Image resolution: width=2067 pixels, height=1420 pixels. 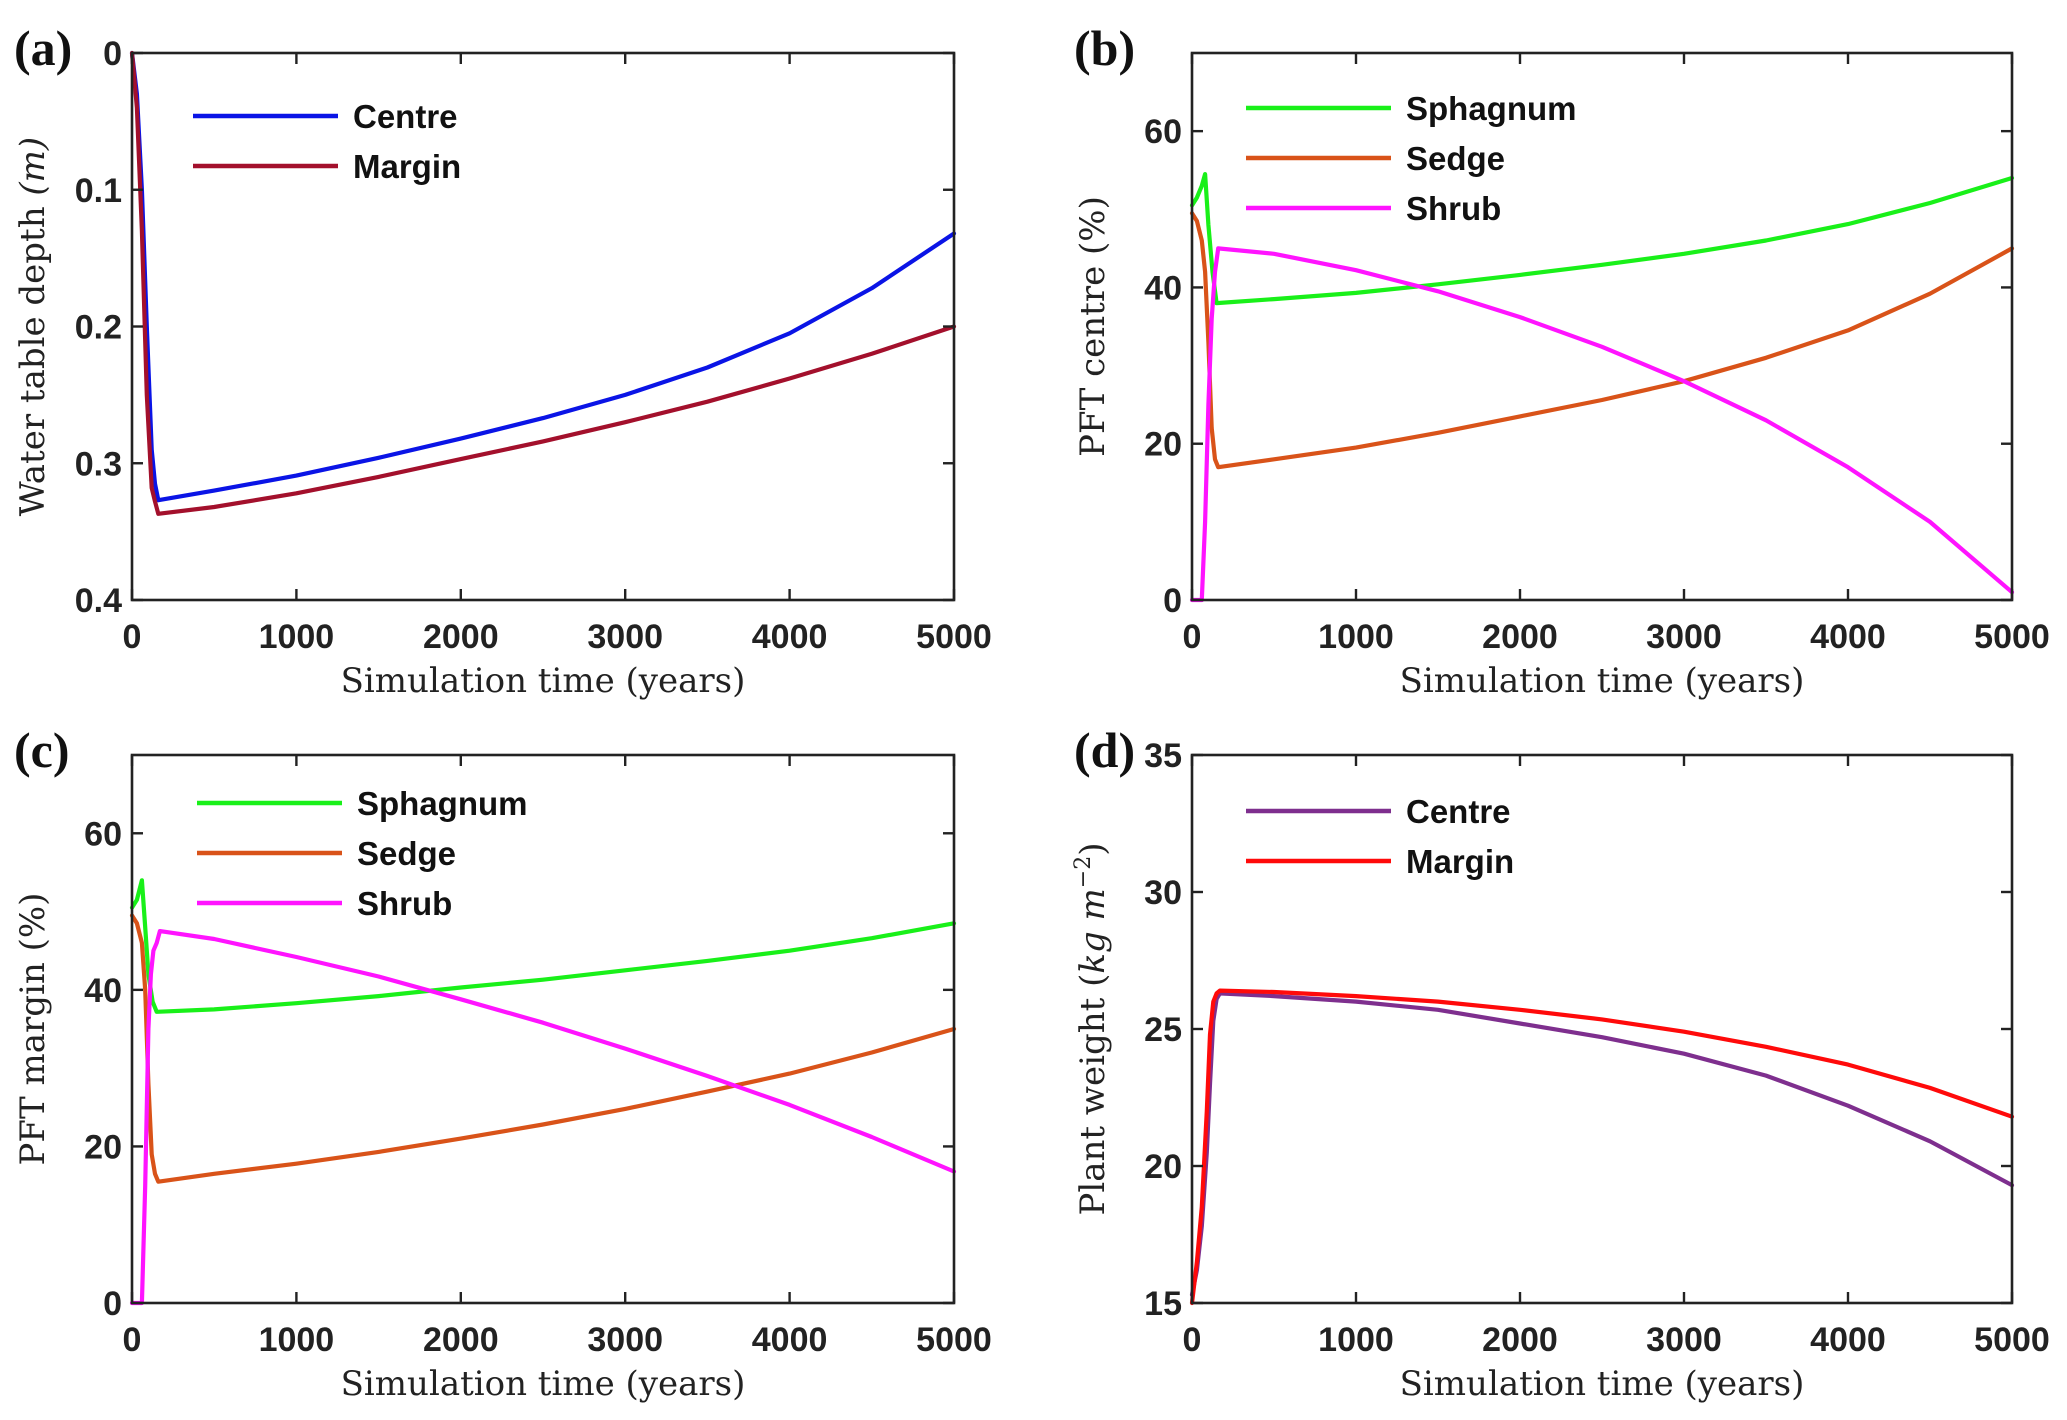 I want to click on panel-label: (b), so click(x=1104, y=48).